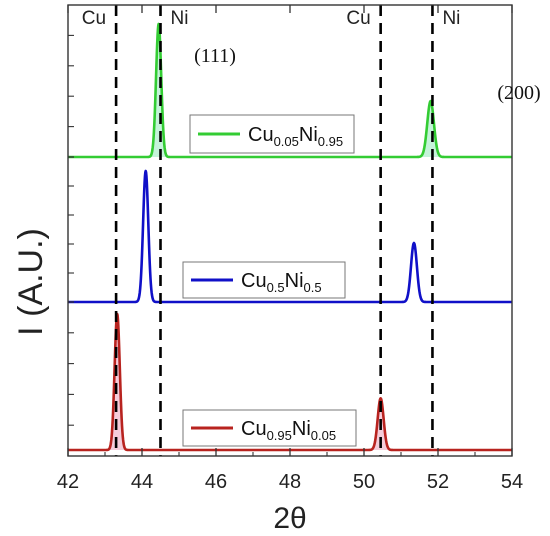 This screenshot has height=536, width=550. I want to click on legend-1: Cu0.5Ni0.5, so click(264, 280).